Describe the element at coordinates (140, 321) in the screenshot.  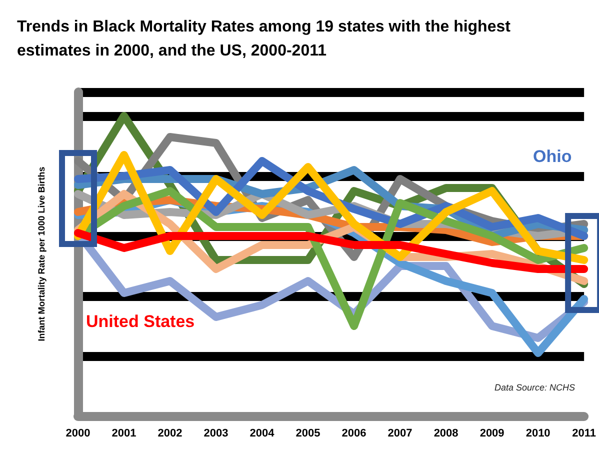
I see `text: United States` at that location.